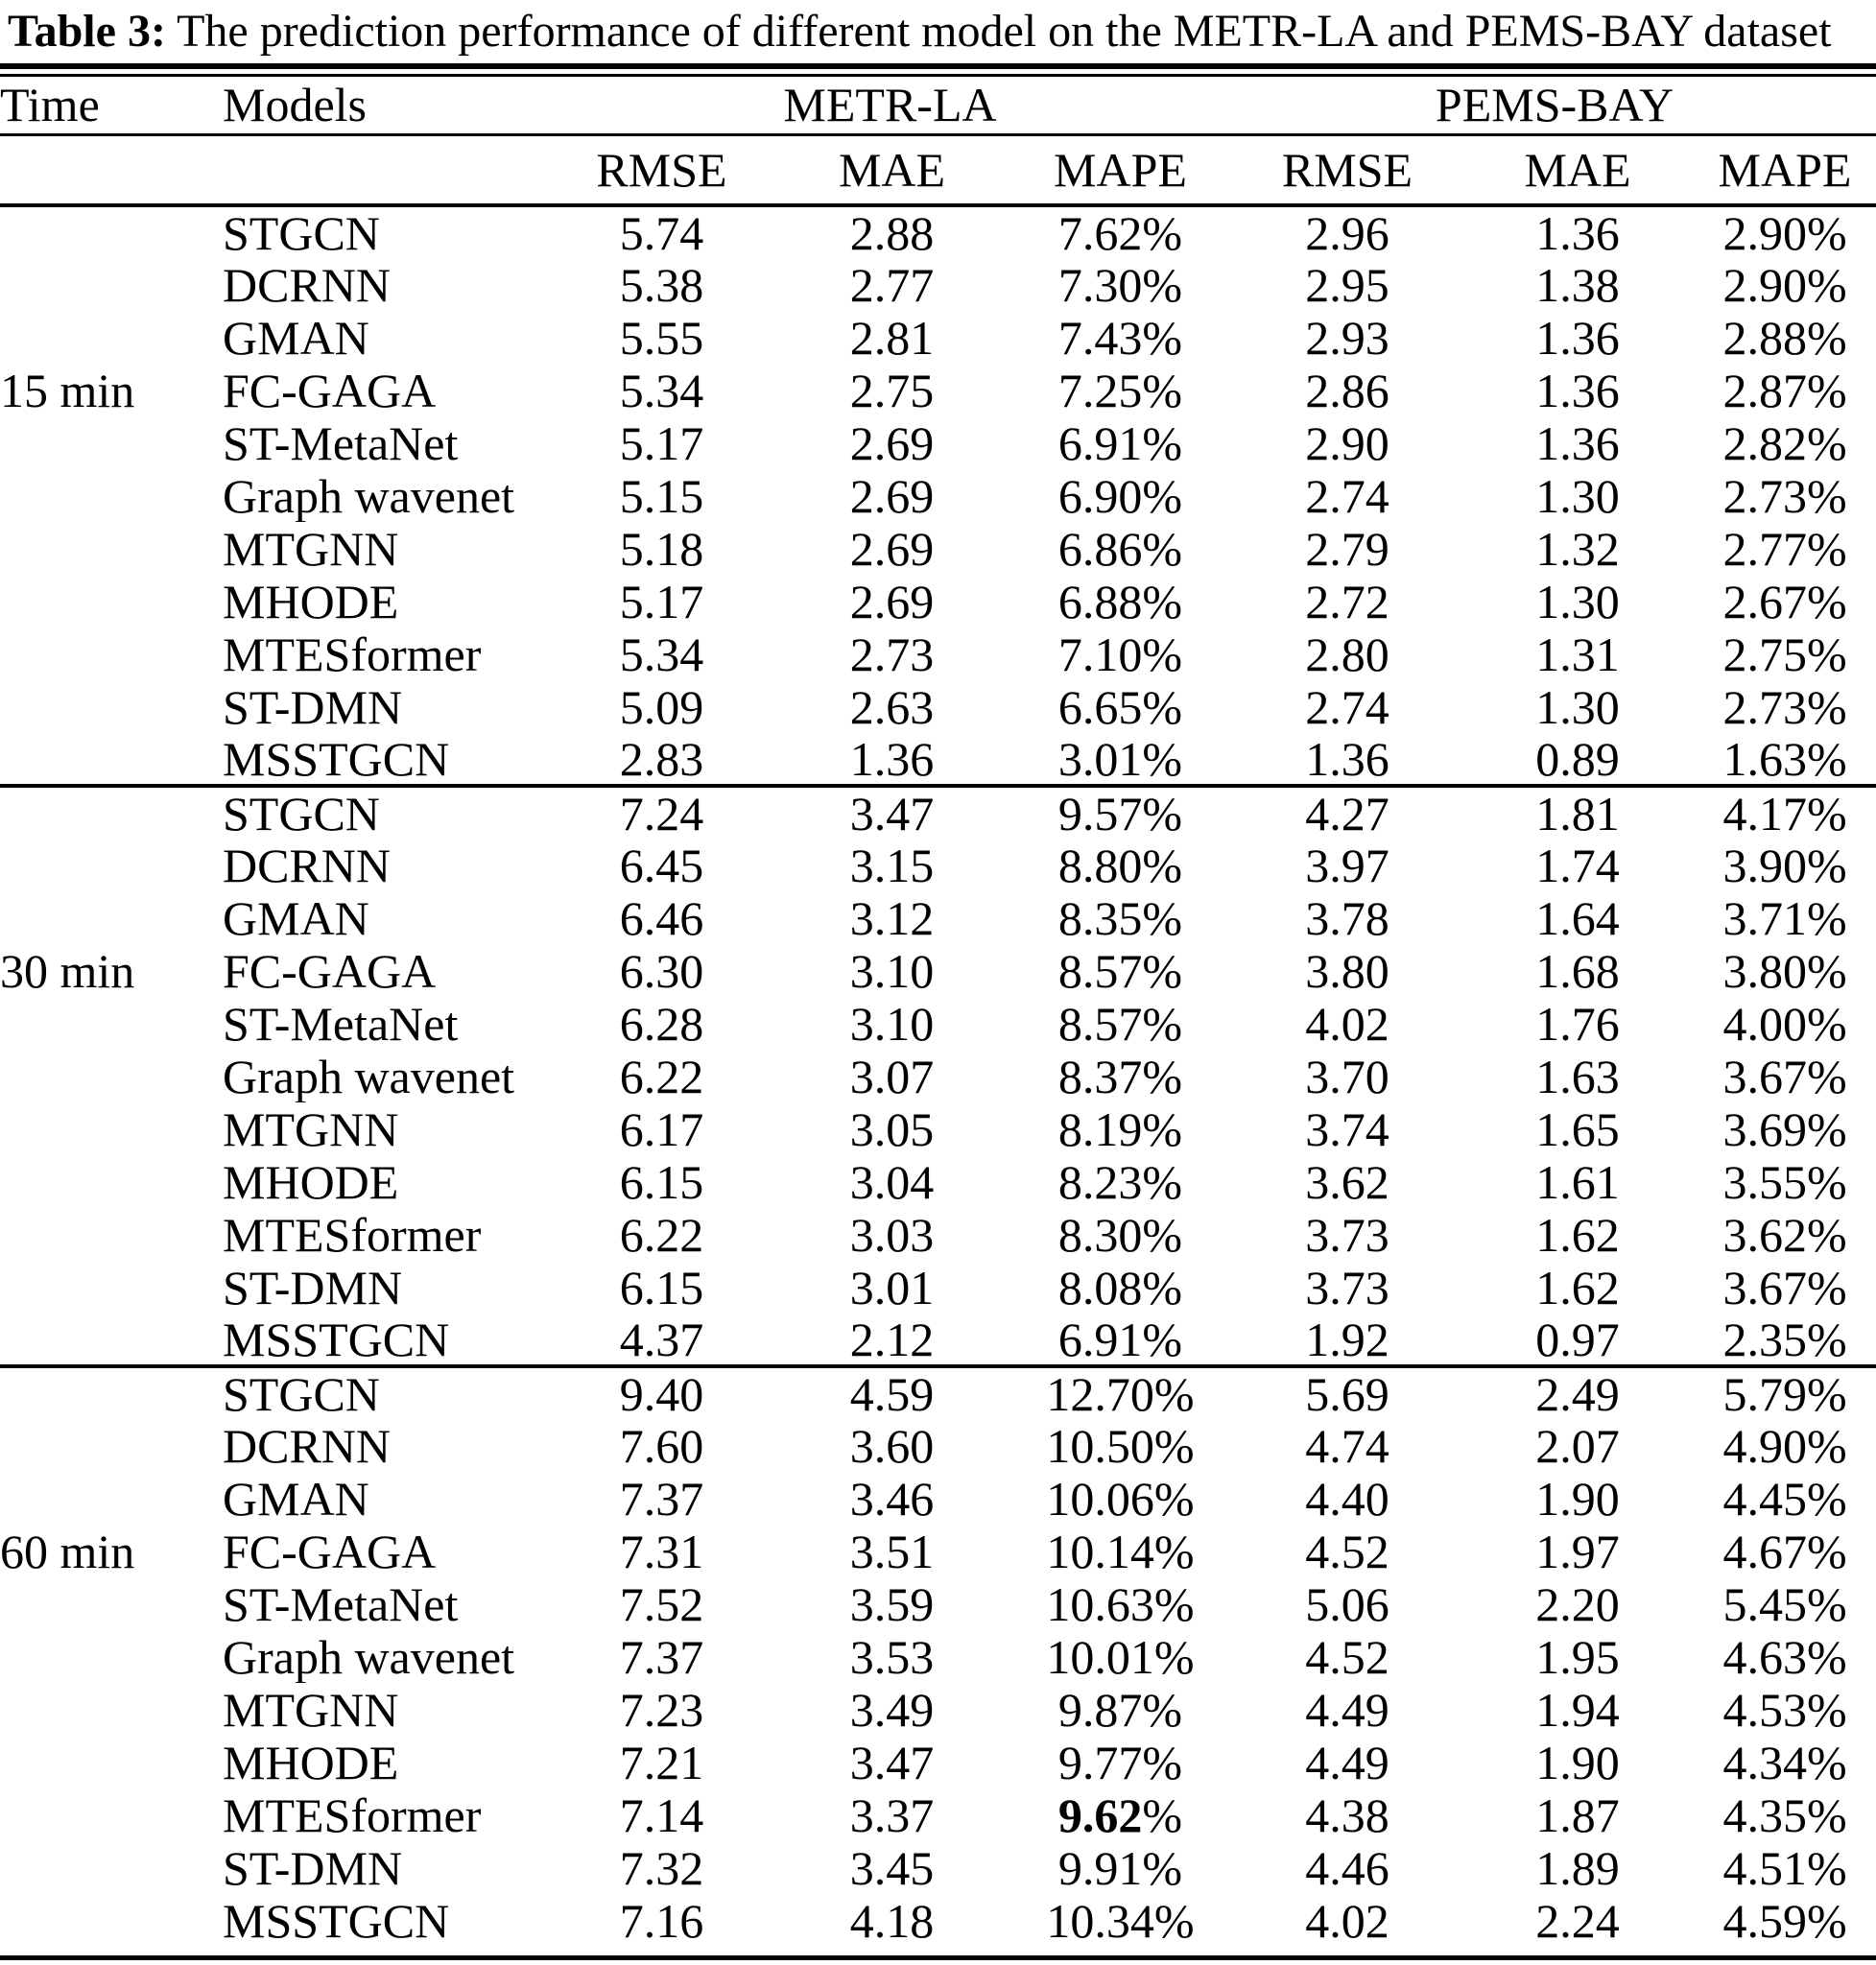 The width and height of the screenshot is (1876, 1965). What do you see at coordinates (1120, 495) in the screenshot?
I see `value-cell: 6.90%` at bounding box center [1120, 495].